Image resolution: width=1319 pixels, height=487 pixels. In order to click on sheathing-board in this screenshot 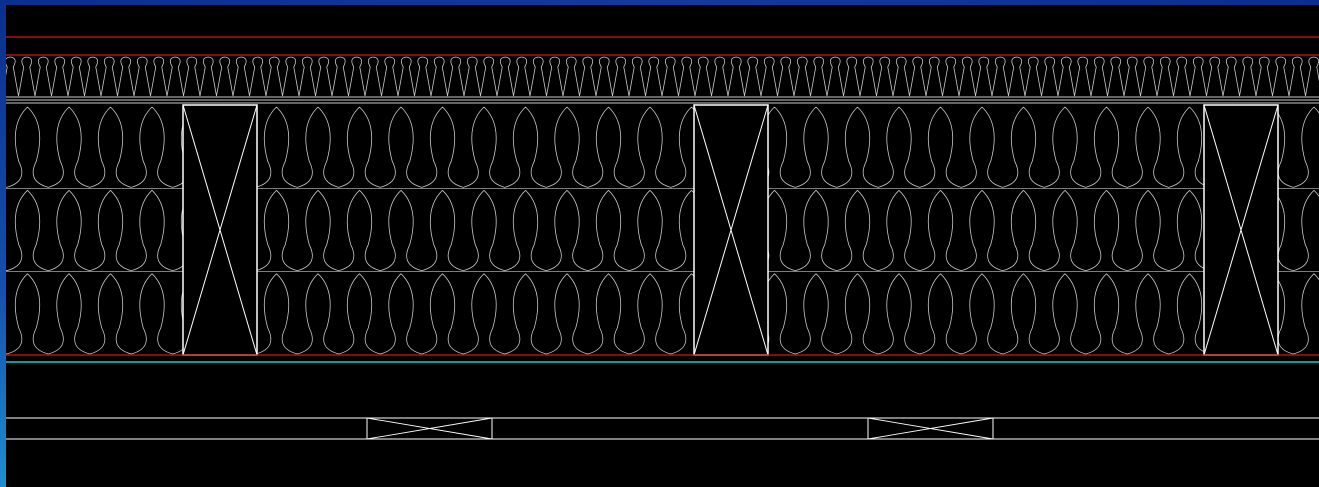, I will do `click(662, 100)`.